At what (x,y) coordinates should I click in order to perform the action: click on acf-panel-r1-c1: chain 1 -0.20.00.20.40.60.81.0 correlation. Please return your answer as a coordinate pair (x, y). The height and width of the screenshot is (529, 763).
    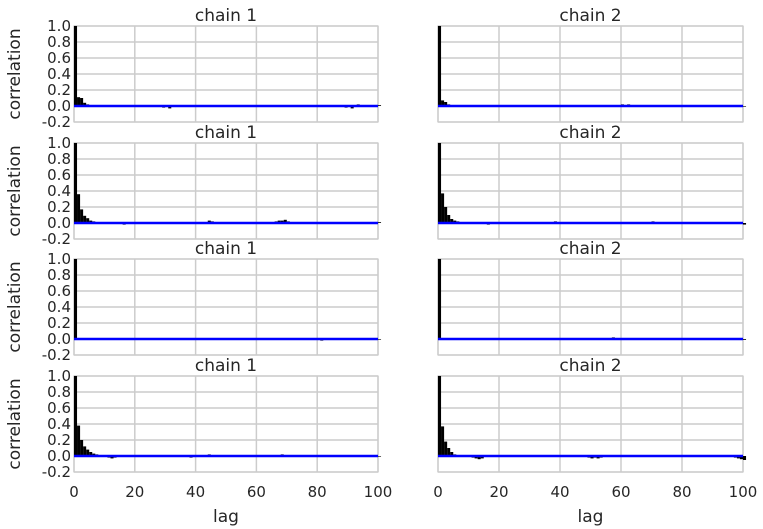
    Looking at the image, I should click on (193, 68).